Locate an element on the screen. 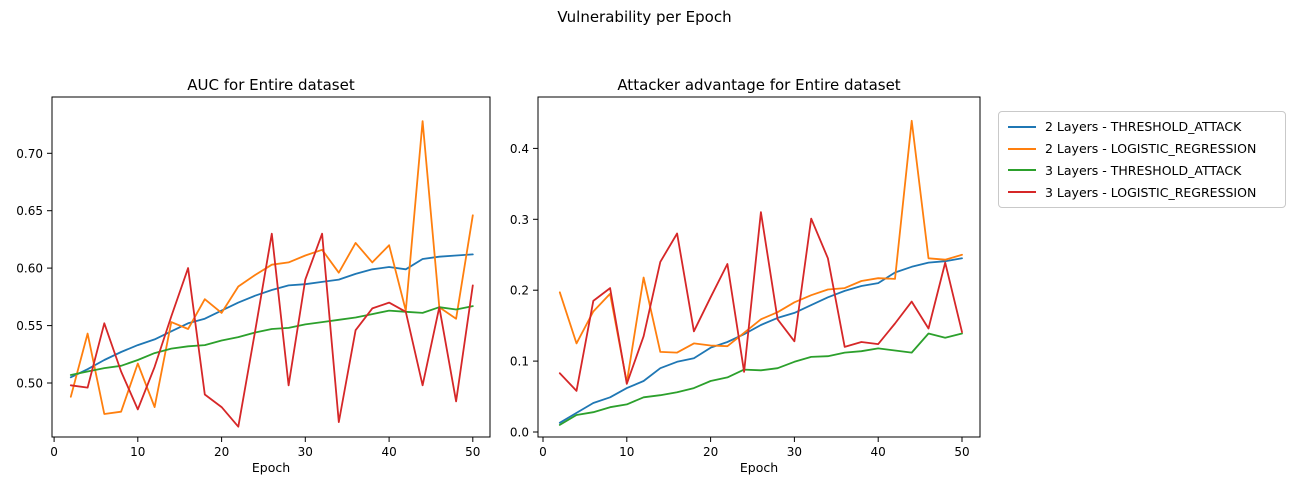 Image resolution: width=1289 pixels, height=495 pixels. svg-text: 0.2 is located at coordinates (519, 291).